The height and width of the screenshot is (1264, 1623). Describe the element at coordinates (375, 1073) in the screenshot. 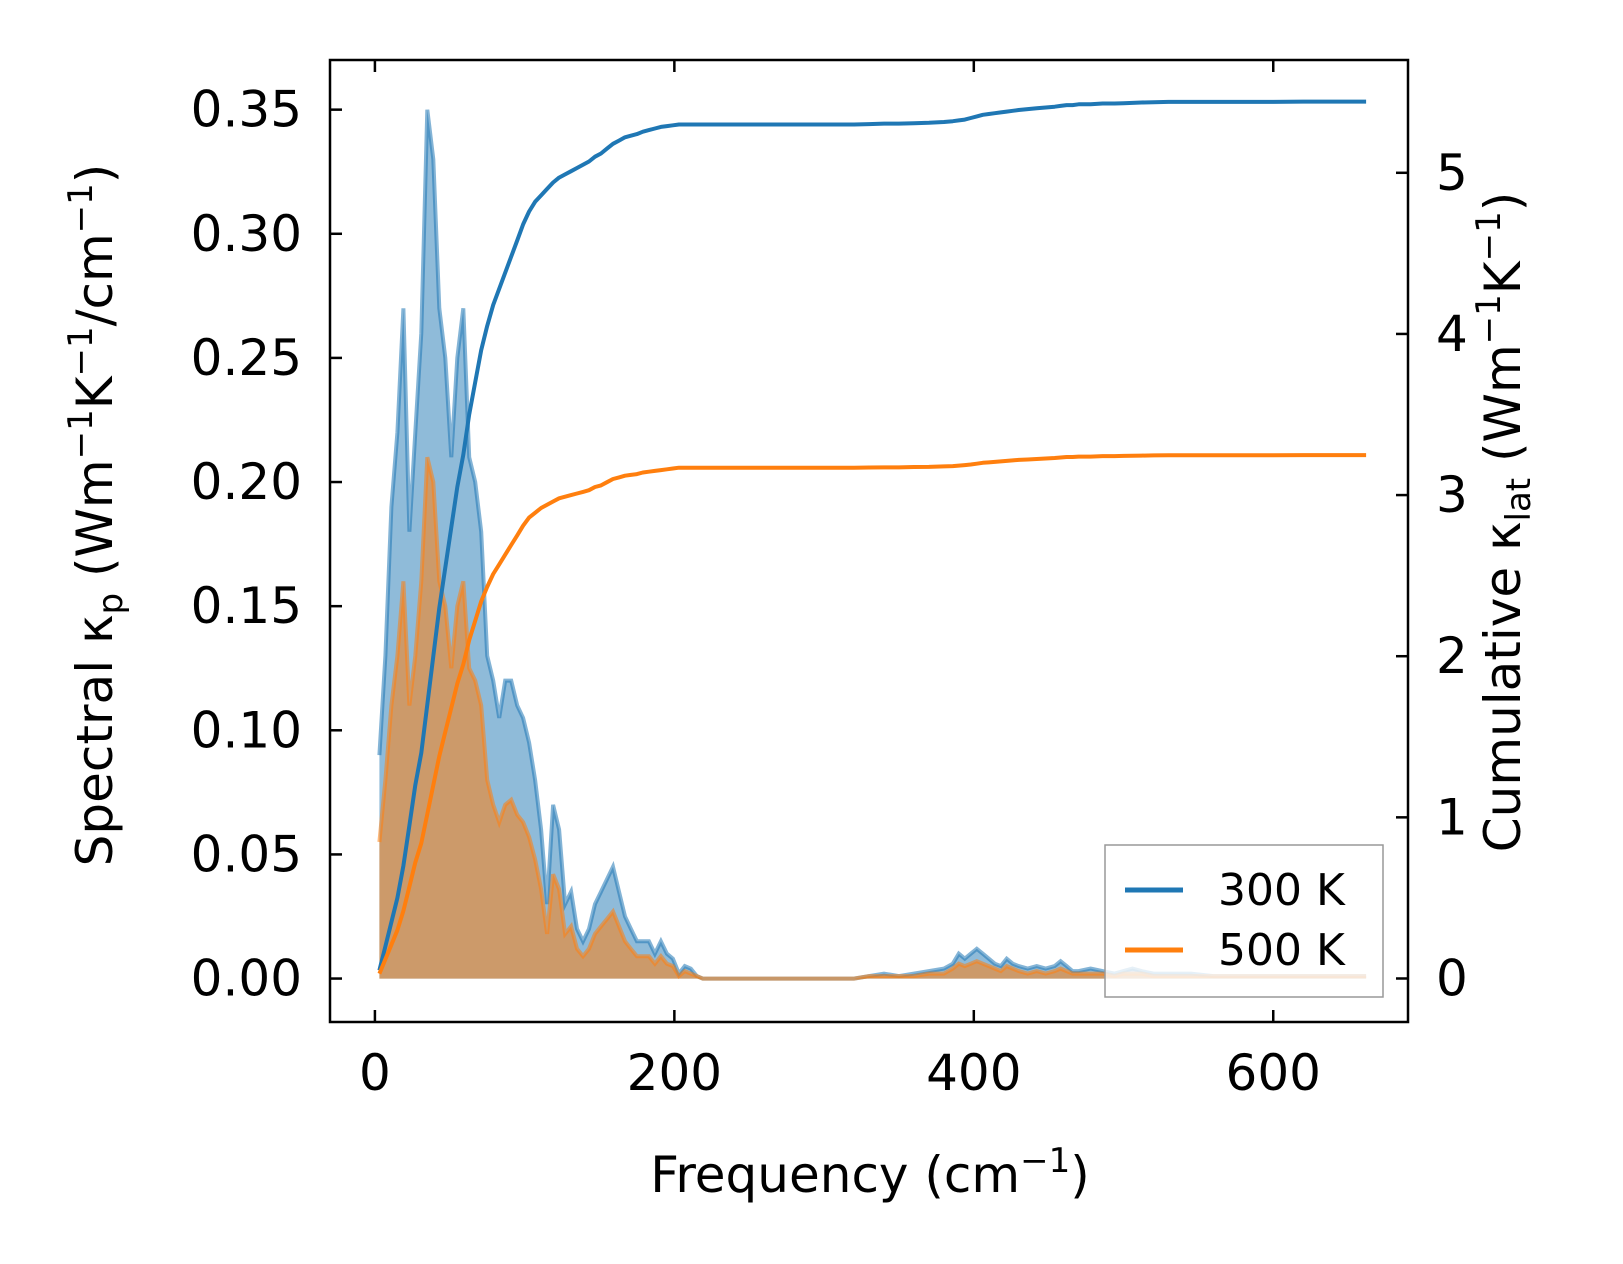

I see `x-tick-label: 0` at that location.